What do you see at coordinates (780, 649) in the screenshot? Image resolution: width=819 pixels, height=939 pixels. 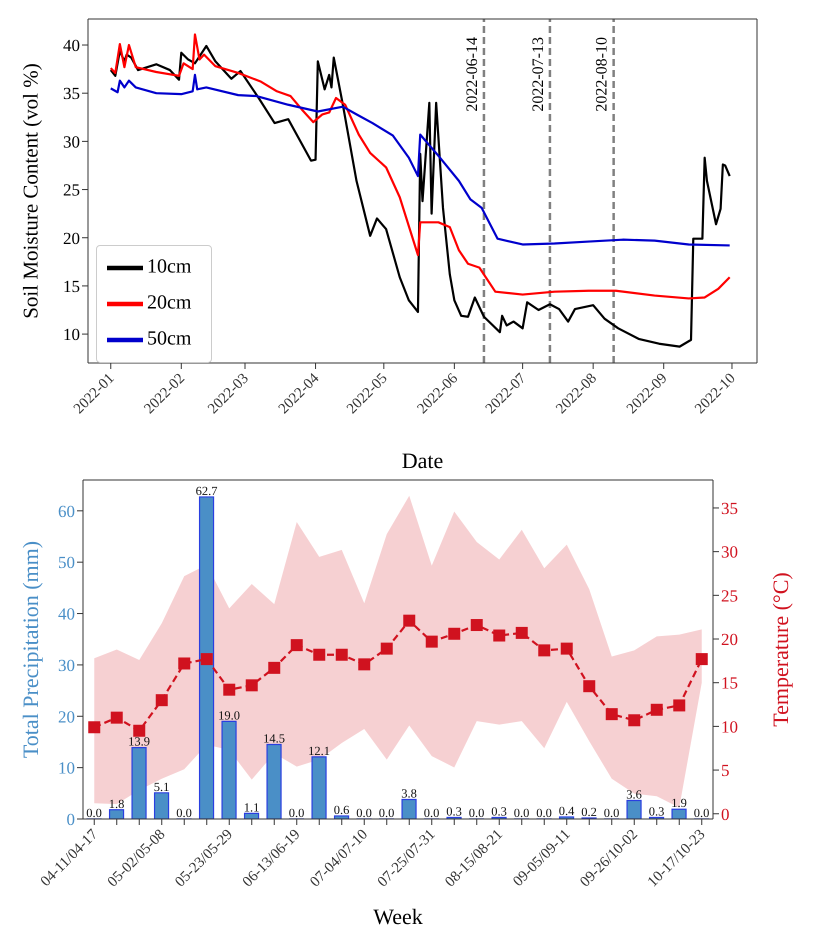 I see `y2-axis-title: Temperature (°C)` at bounding box center [780, 649].